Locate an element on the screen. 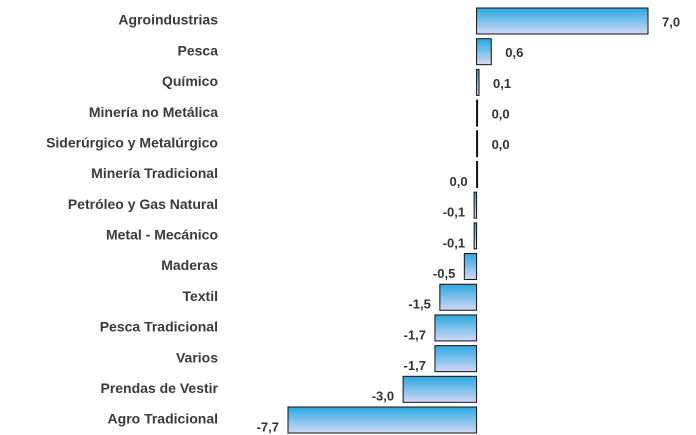 The width and height of the screenshot is (696, 435). value-label: -3,0 is located at coordinates (383, 396).